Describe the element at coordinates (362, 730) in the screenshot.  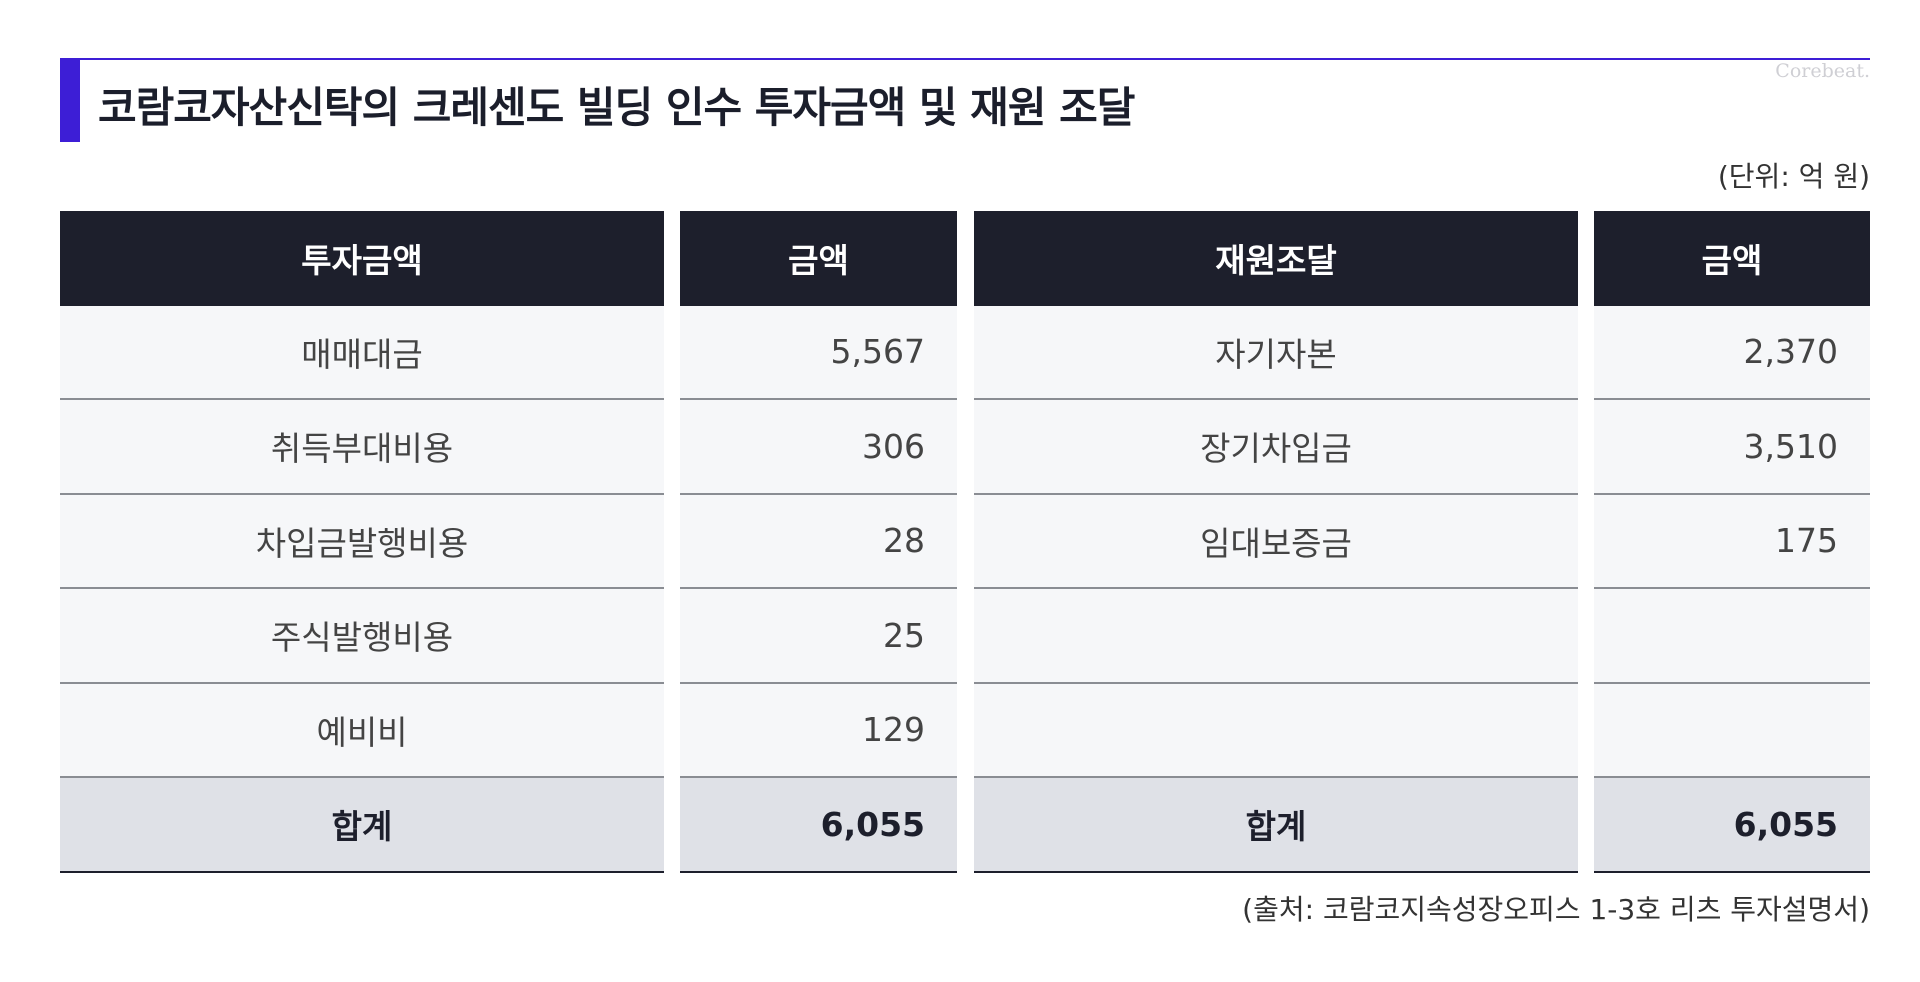
I see `investment-item: 예비비` at that location.